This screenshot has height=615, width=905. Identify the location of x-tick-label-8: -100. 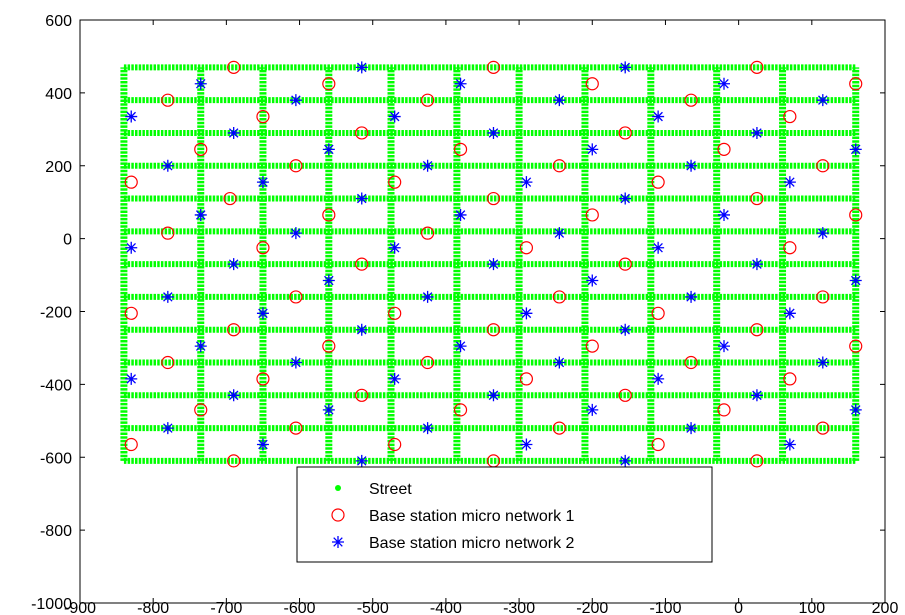
(665, 607).